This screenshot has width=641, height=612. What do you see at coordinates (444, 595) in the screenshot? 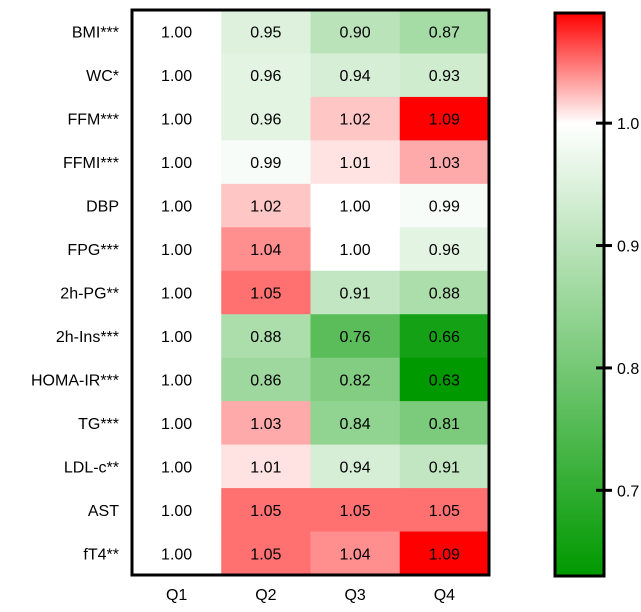
I see `column-label: Q4` at bounding box center [444, 595].